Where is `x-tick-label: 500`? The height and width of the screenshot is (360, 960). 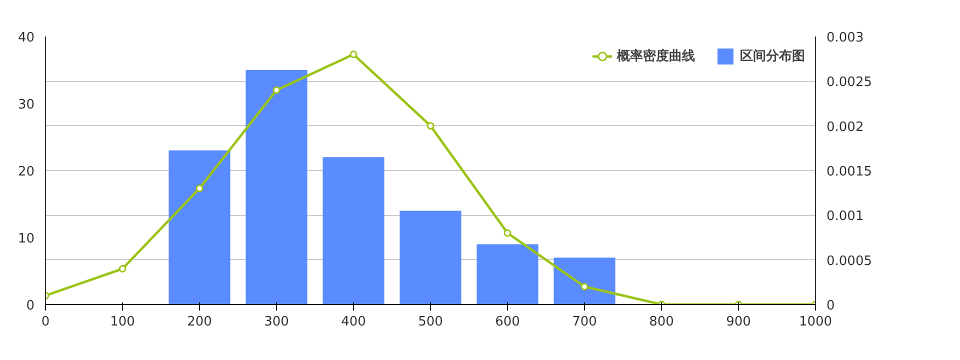 x-tick-label: 500 is located at coordinates (430, 322).